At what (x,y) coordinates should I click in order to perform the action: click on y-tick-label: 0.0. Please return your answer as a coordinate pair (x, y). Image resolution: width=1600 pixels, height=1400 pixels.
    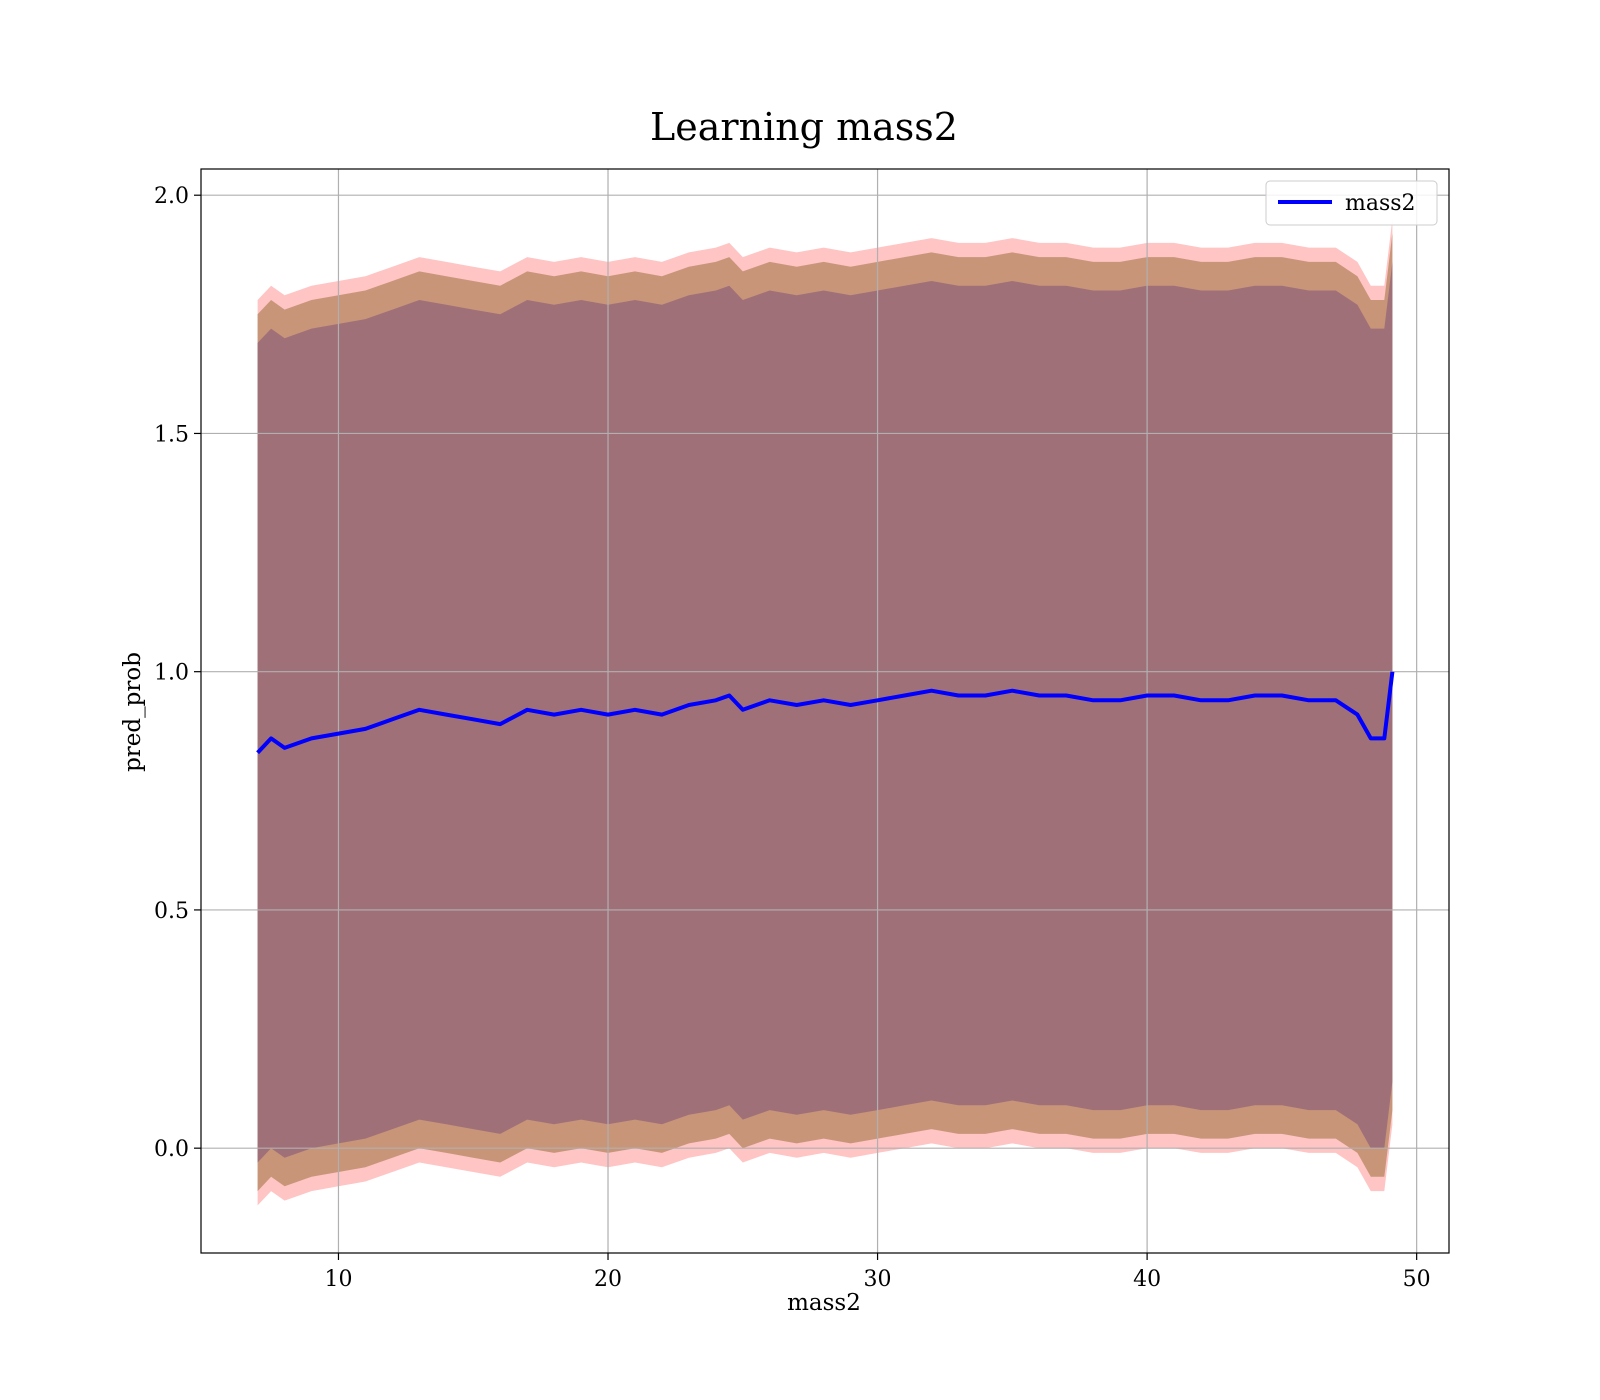
    Looking at the image, I should click on (171, 1149).